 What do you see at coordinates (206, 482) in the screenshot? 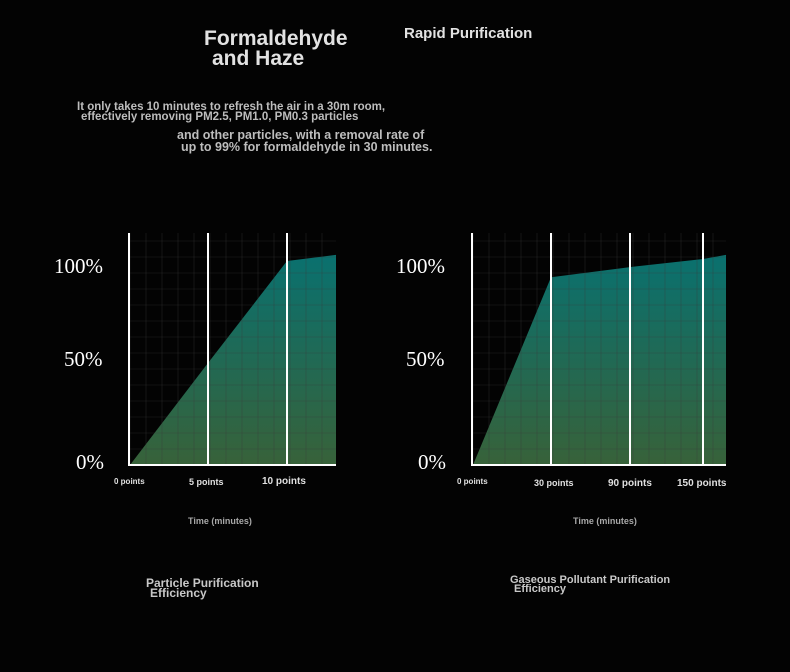
I see `x-tick-5: 5 points` at bounding box center [206, 482].